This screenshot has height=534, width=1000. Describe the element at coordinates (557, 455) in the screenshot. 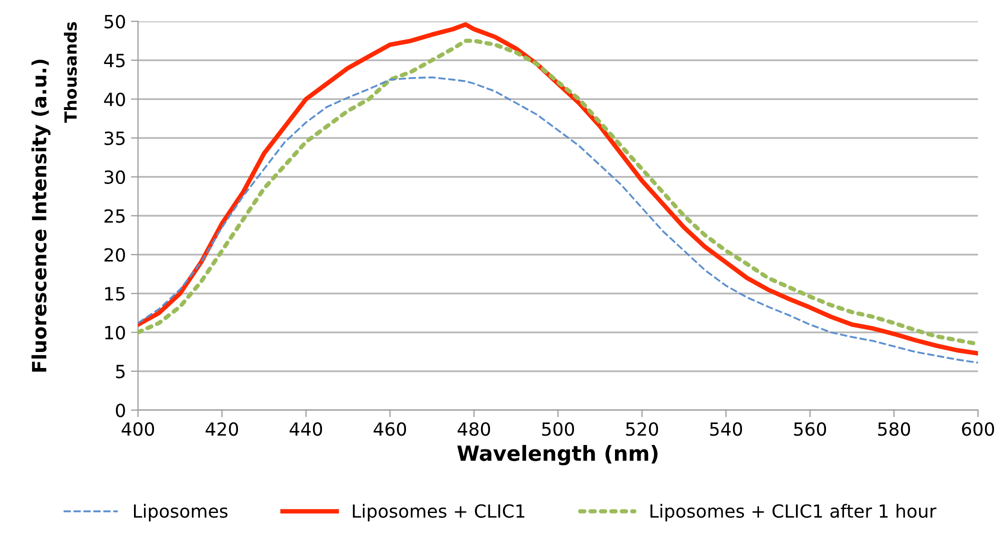

I see `x-axis-title: Wavelength (nm)` at that location.